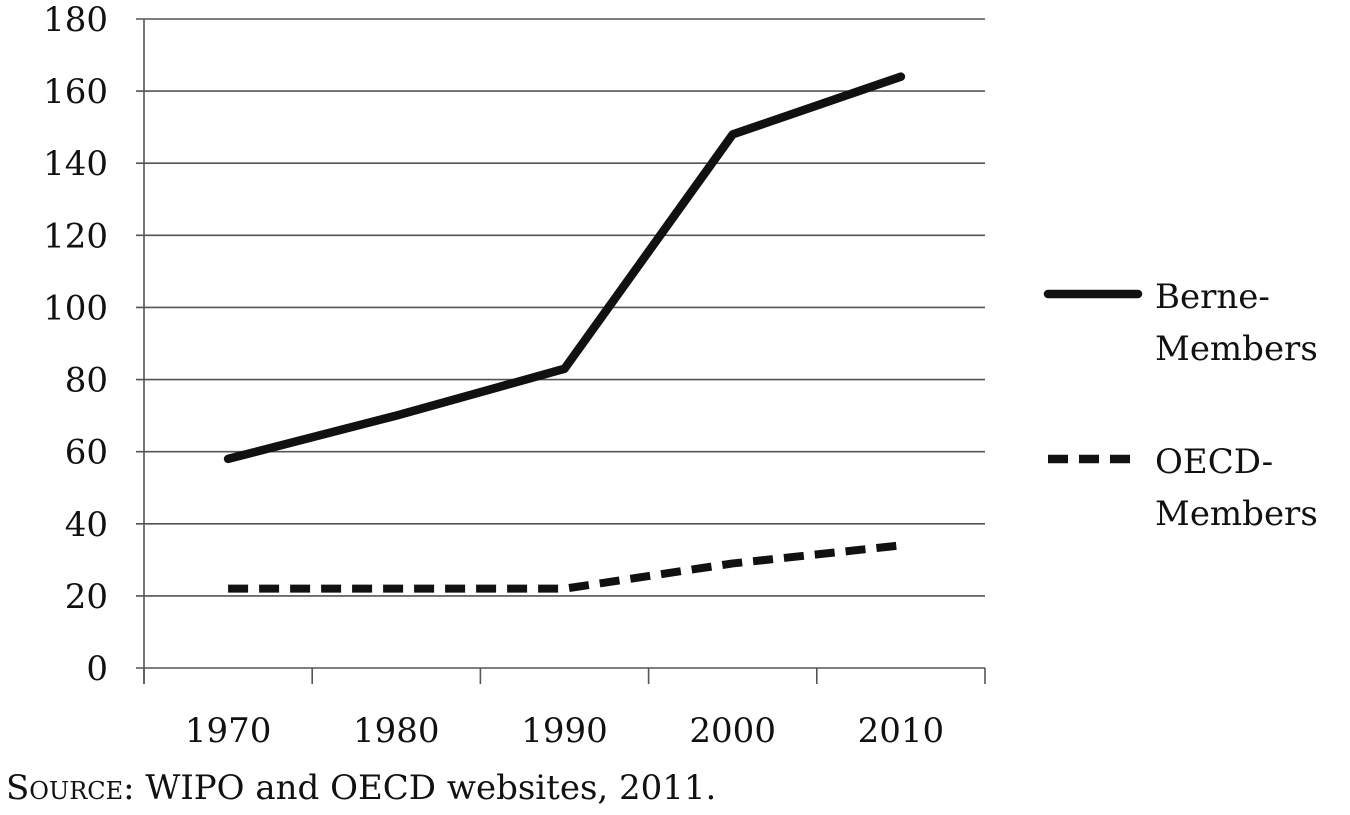 This screenshot has height=815, width=1350. What do you see at coordinates (1180, 405) in the screenshot?
I see `legend: Berne- Members OECD- Members` at bounding box center [1180, 405].